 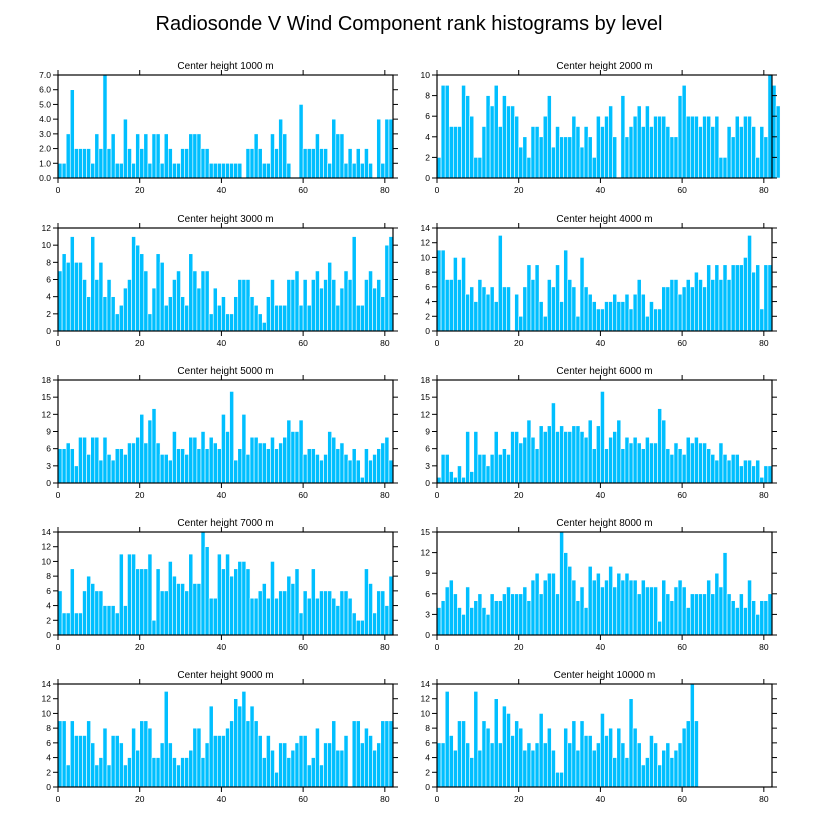 I want to click on x-tick-label: 40, so click(x=222, y=647).